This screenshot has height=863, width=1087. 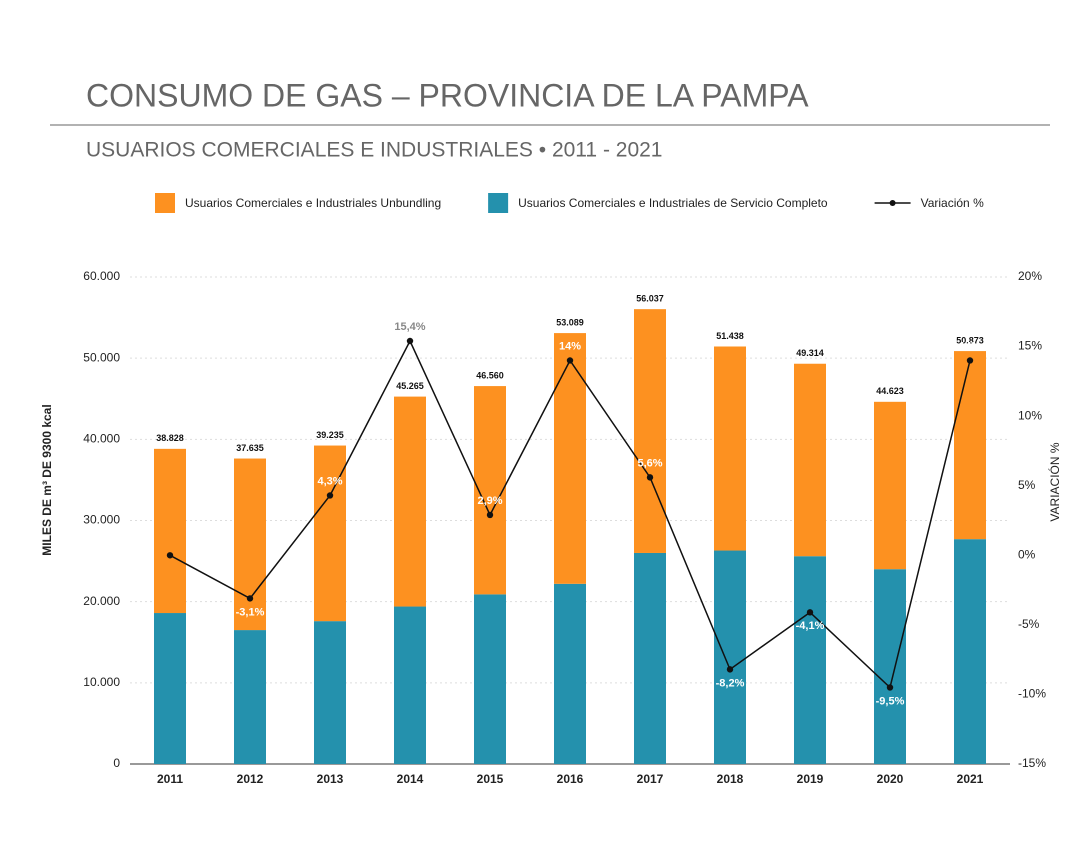 I want to click on x-tick-label: 2018, so click(x=730, y=779).